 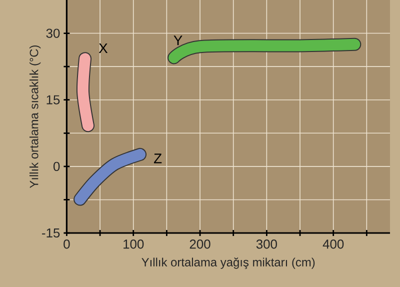 What do you see at coordinates (228, 263) in the screenshot?
I see `x-axis-title: Yıllık ortalama yağış miktarı (cm)` at bounding box center [228, 263].